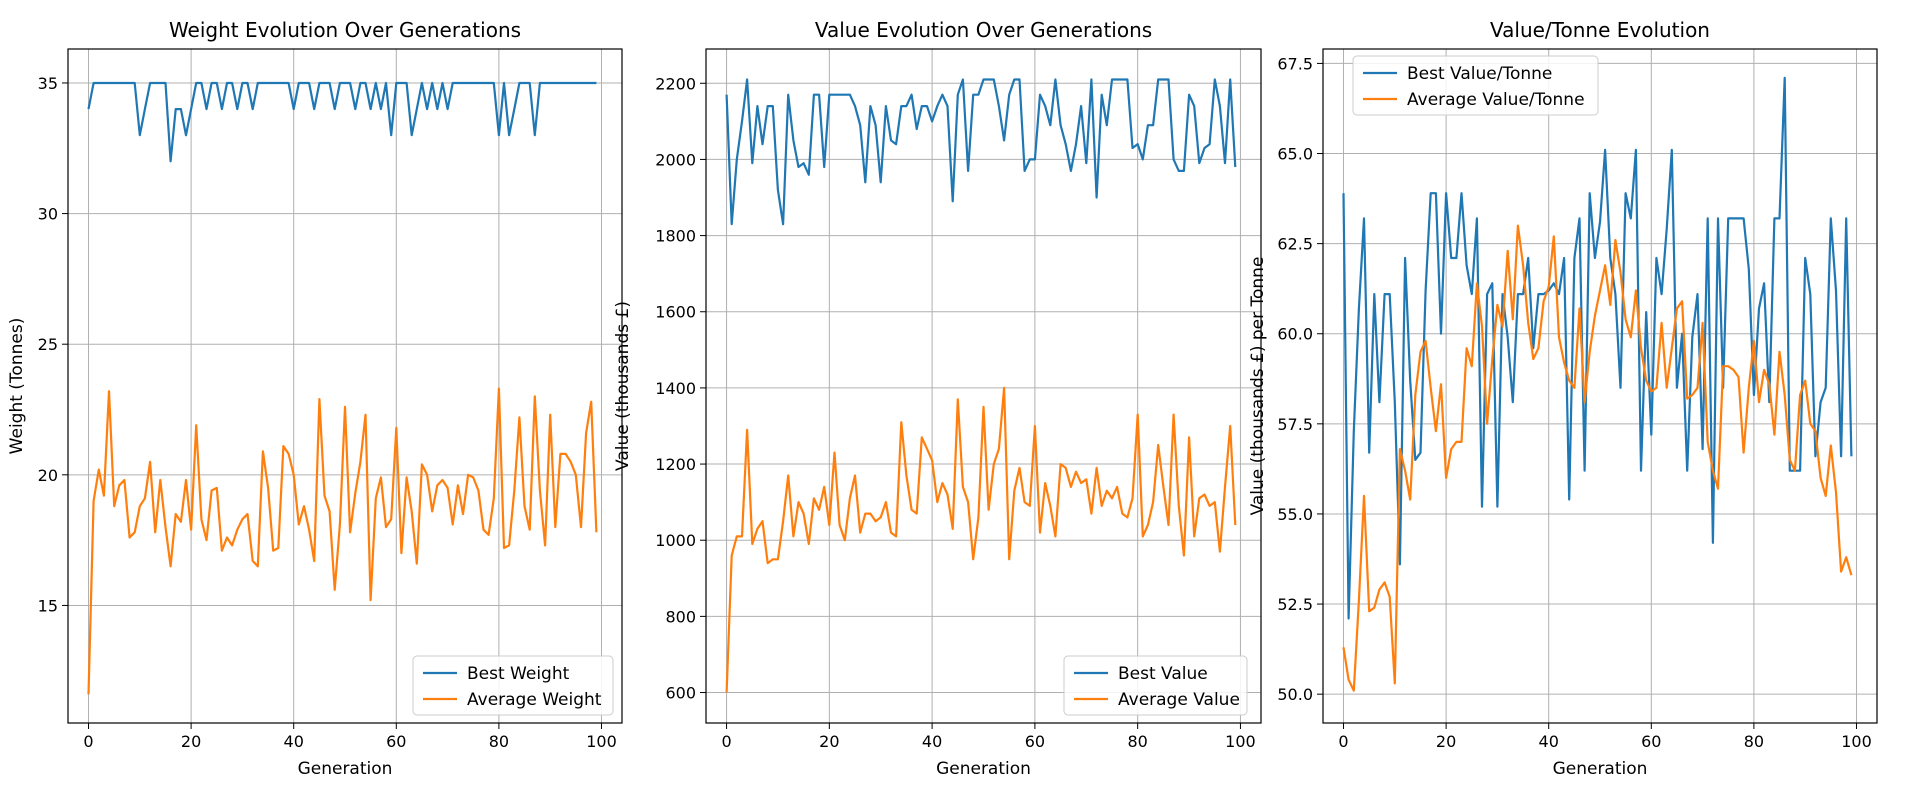 Image resolution: width=1907 pixels, height=792 pixels. What do you see at coordinates (1295, 604) in the screenshot?
I see `y-tick-label: 52.5` at bounding box center [1295, 604].